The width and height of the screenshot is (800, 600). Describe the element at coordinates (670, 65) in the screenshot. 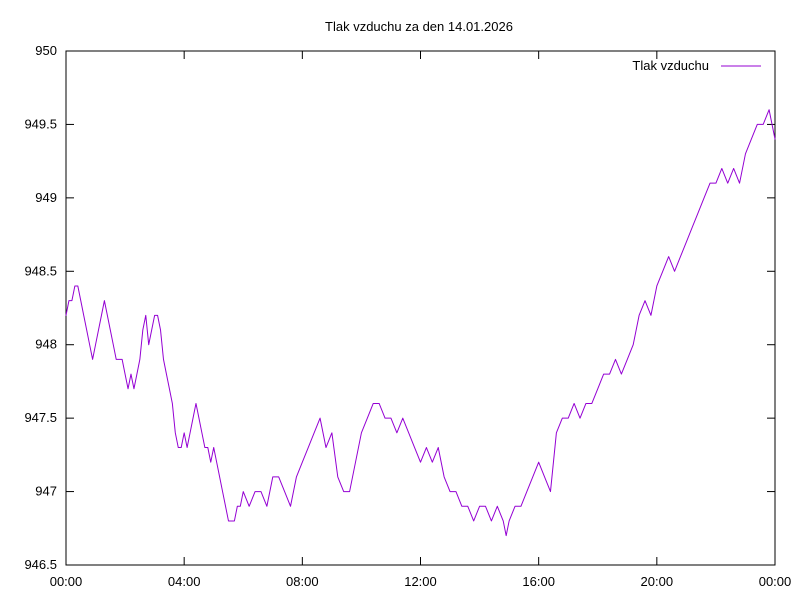

I see `legend-label: Tlak vzduchu` at that location.